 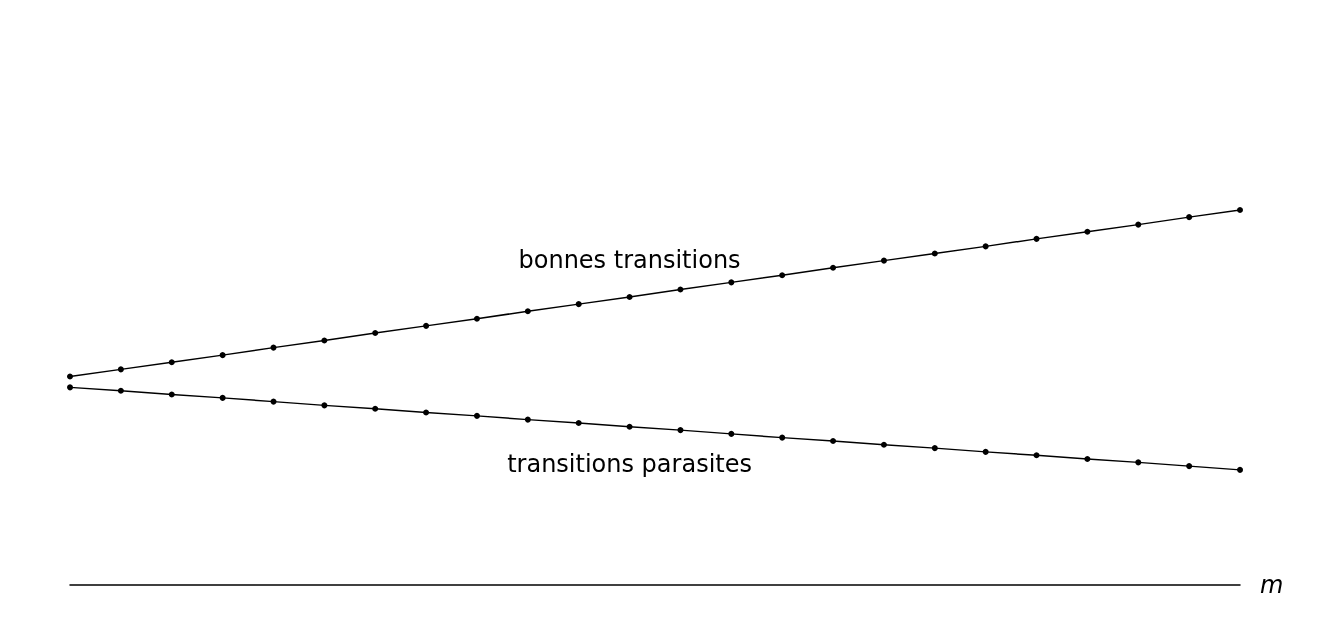 I want to click on series-label: transitions parasites, so click(x=629, y=463).